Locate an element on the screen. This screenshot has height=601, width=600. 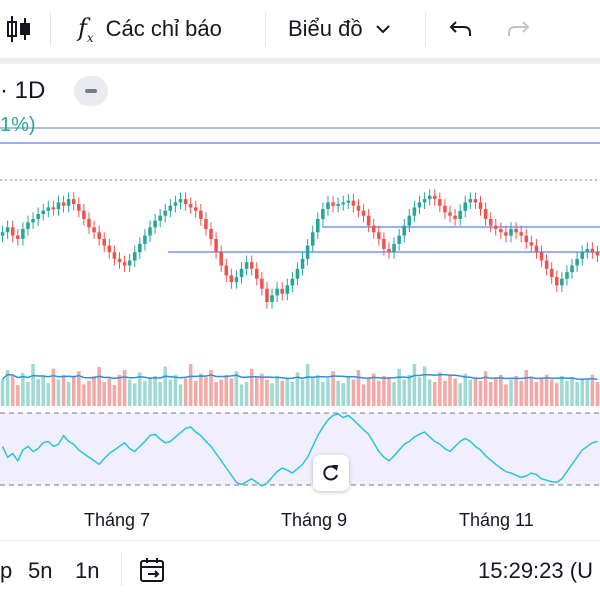
collapse-legend-button is located at coordinates (91, 91).